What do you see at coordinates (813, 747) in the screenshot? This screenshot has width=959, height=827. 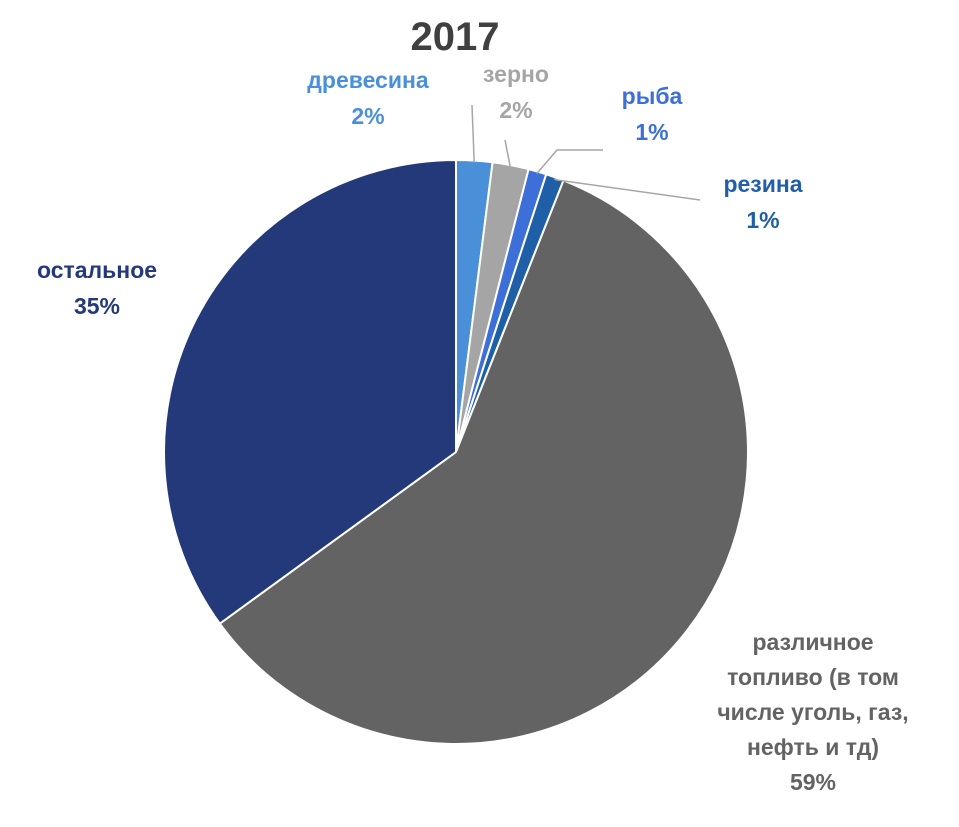 I see `slice-name-различное-топливо-в-том-числе-уголь-газ-нефть-и-тд-3: нефть и тд)` at bounding box center [813, 747].